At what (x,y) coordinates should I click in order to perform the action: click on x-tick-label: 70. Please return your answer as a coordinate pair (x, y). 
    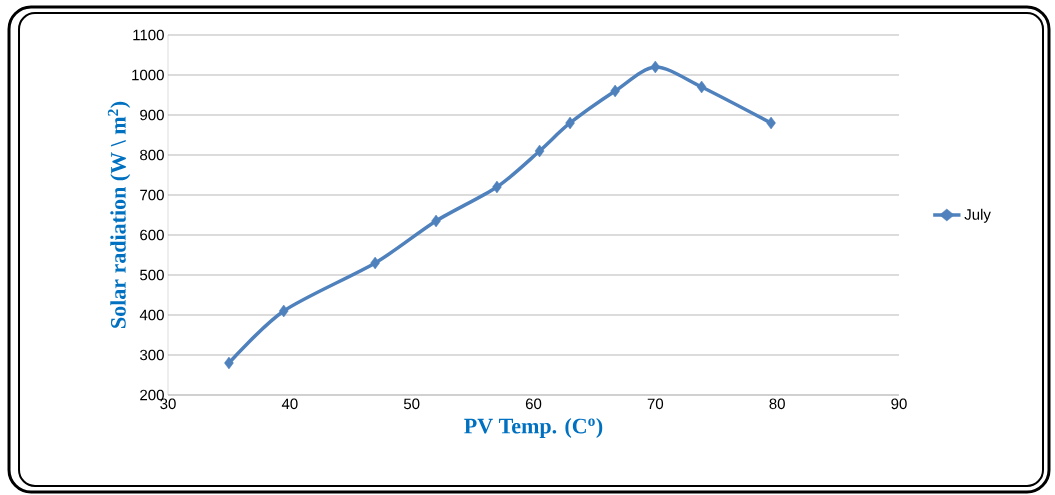
    Looking at the image, I should click on (655, 404).